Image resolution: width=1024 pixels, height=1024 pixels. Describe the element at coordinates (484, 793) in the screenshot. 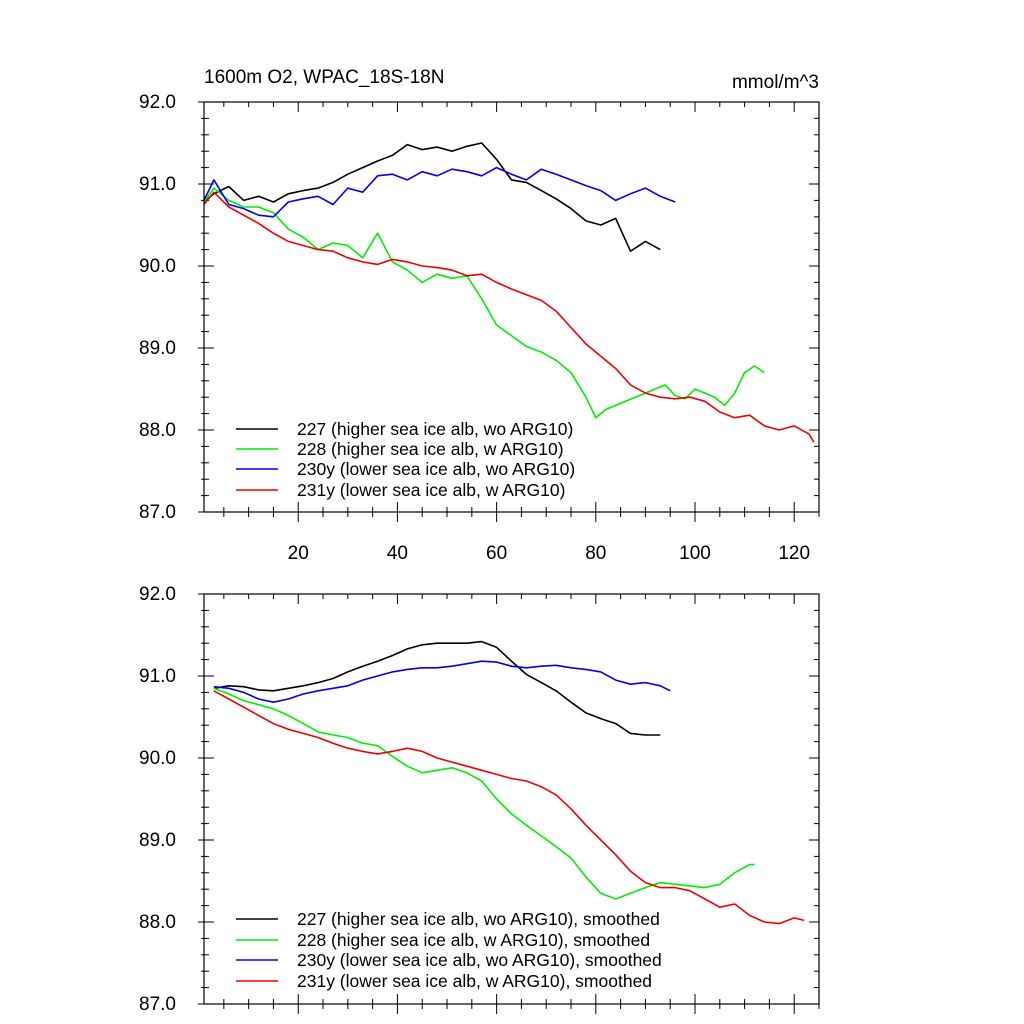

I see `series-line-228-smoothed` at that location.